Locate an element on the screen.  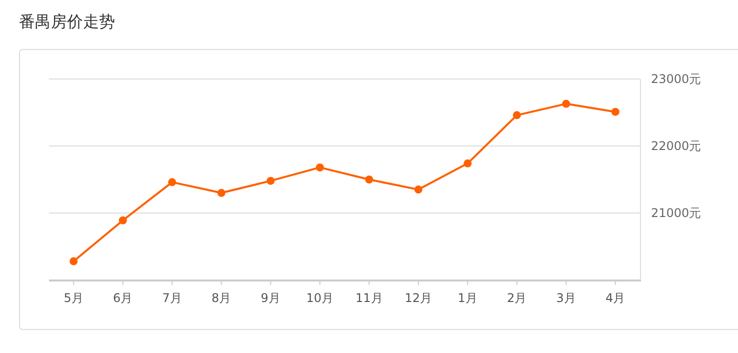
x-tick-label: 9月 is located at coordinates (270, 298).